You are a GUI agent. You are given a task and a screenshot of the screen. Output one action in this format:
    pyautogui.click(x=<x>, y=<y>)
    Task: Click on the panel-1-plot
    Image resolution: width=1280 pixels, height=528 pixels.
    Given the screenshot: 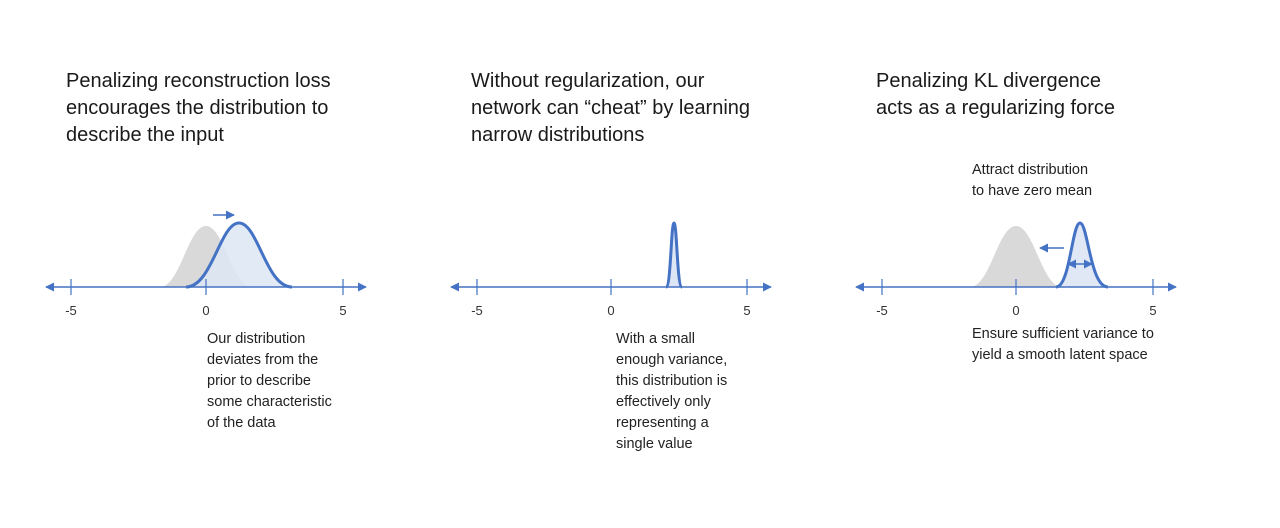 What is the action you would take?
    pyautogui.click(x=206, y=252)
    